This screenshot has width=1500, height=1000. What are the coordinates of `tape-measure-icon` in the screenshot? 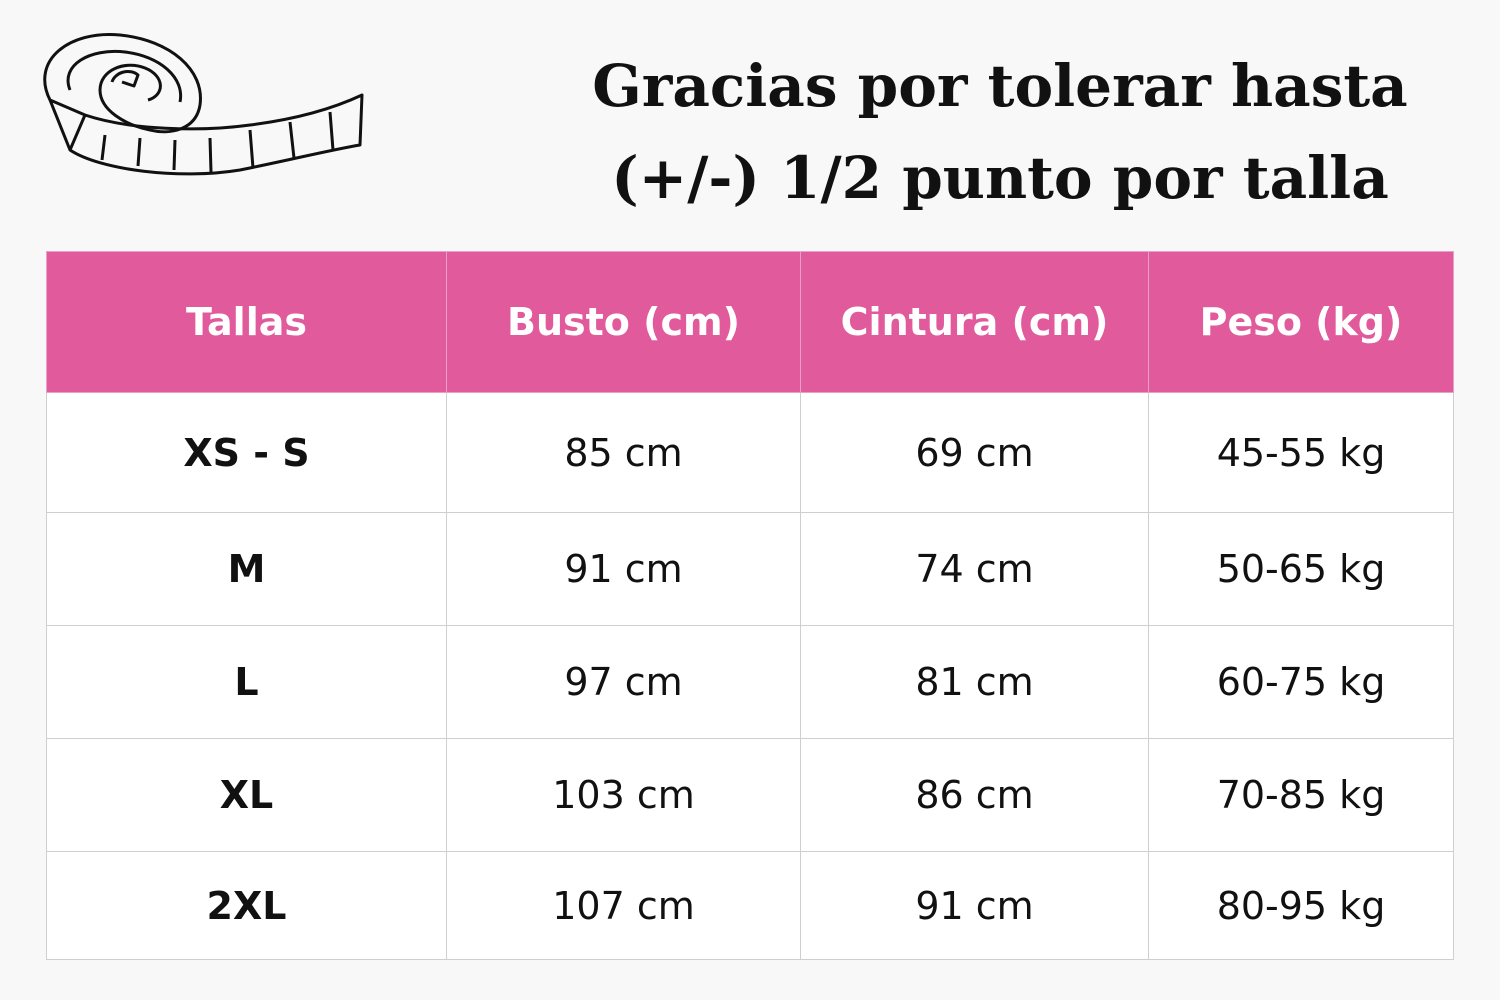 It's located at (203, 104).